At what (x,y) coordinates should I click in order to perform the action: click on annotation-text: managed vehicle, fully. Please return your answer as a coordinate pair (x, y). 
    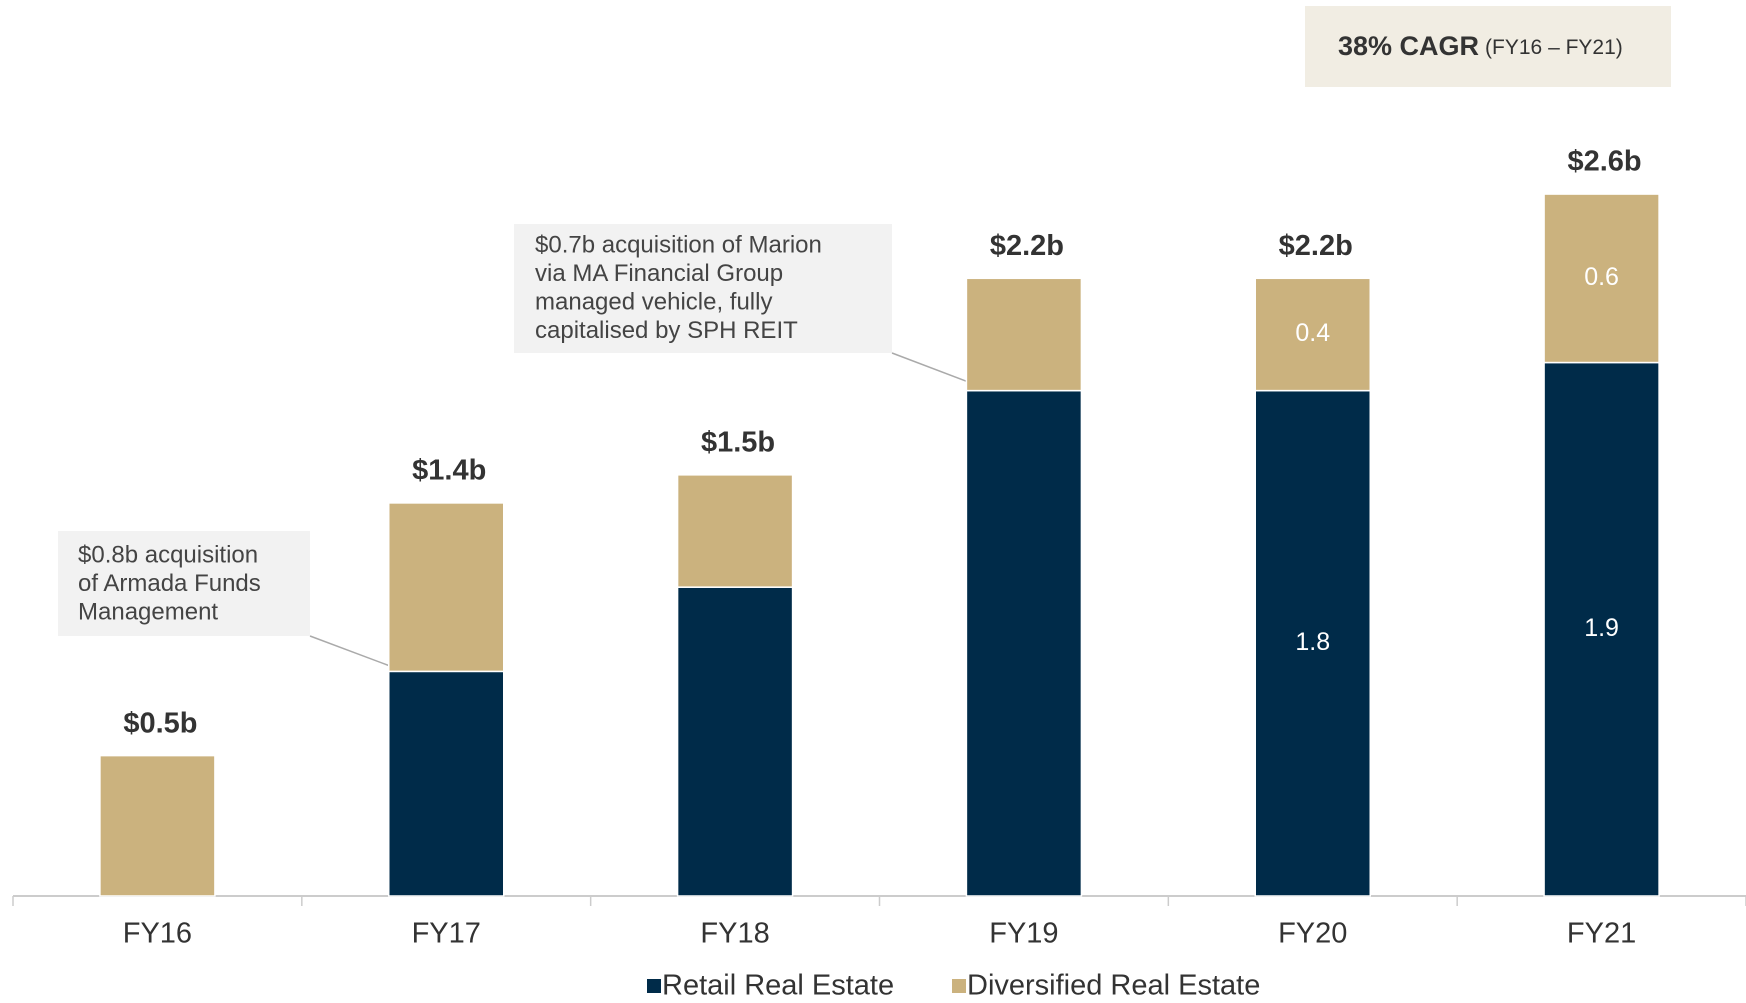
    Looking at the image, I should click on (653, 301).